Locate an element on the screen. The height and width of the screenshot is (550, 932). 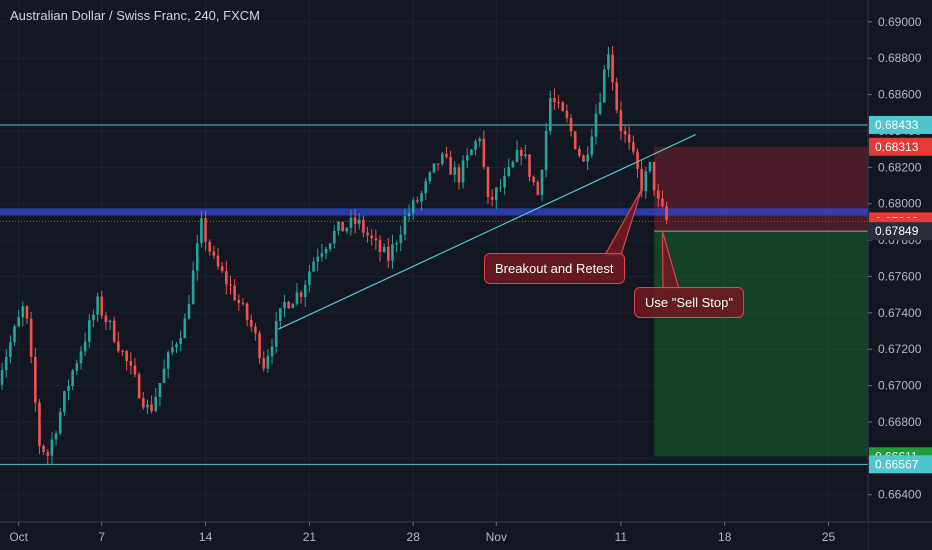
time-axis-label: Nov is located at coordinates (496, 537).